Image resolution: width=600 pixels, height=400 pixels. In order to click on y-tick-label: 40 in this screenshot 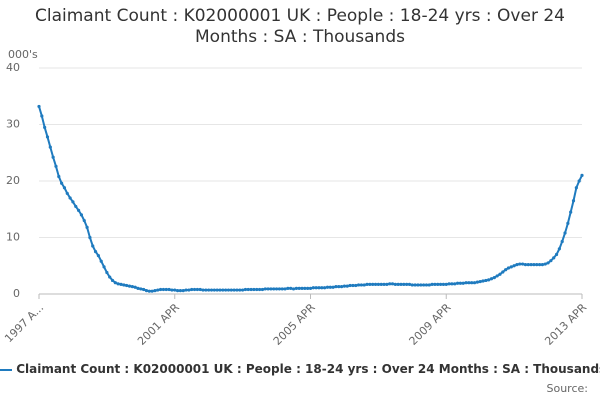, I will do `click(13, 67)`.